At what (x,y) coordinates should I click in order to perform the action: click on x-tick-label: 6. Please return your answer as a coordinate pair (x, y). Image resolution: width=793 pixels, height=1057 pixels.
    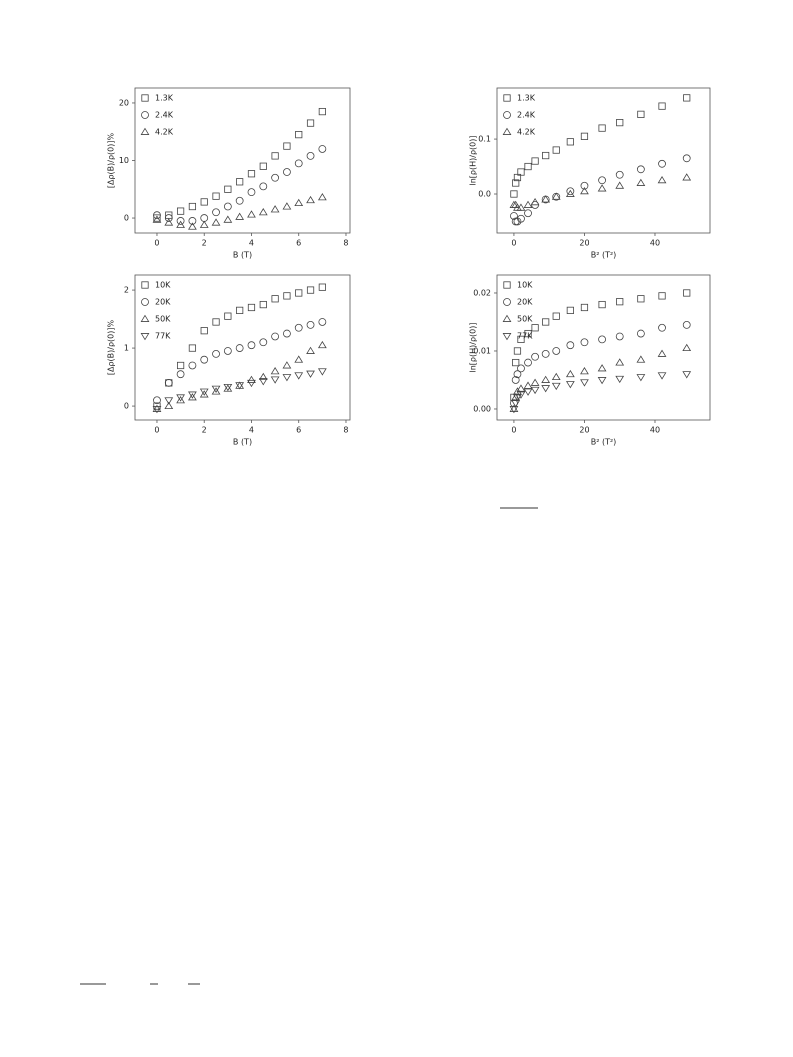
    Looking at the image, I should click on (298, 430).